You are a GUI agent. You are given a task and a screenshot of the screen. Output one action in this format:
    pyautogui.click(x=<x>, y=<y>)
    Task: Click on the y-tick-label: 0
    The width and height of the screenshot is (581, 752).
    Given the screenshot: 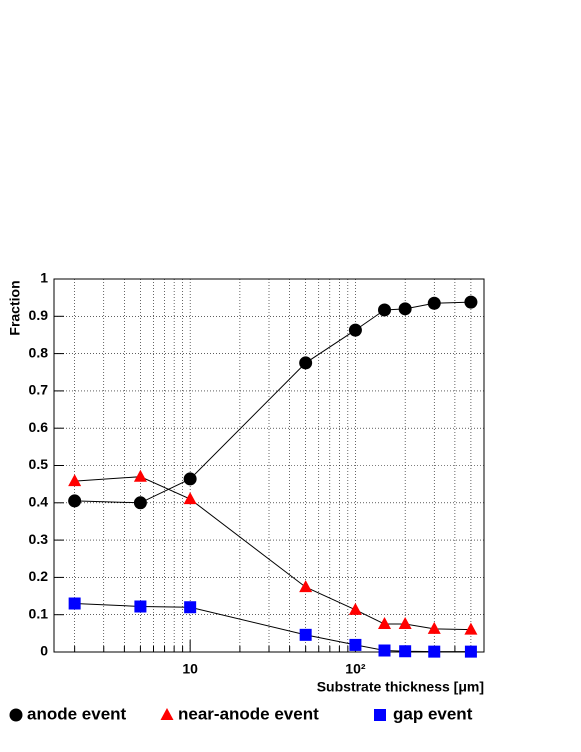 What is the action you would take?
    pyautogui.click(x=44, y=651)
    